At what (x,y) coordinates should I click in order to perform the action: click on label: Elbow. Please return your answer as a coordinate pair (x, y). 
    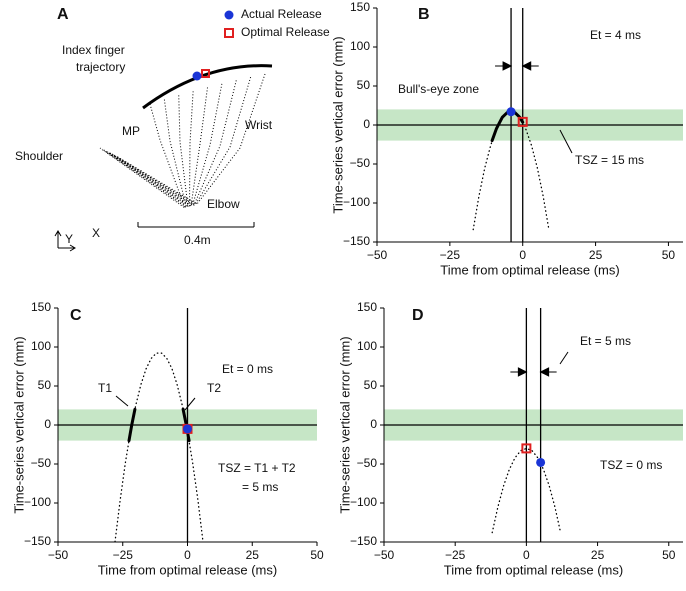
    Looking at the image, I should click on (223, 204).